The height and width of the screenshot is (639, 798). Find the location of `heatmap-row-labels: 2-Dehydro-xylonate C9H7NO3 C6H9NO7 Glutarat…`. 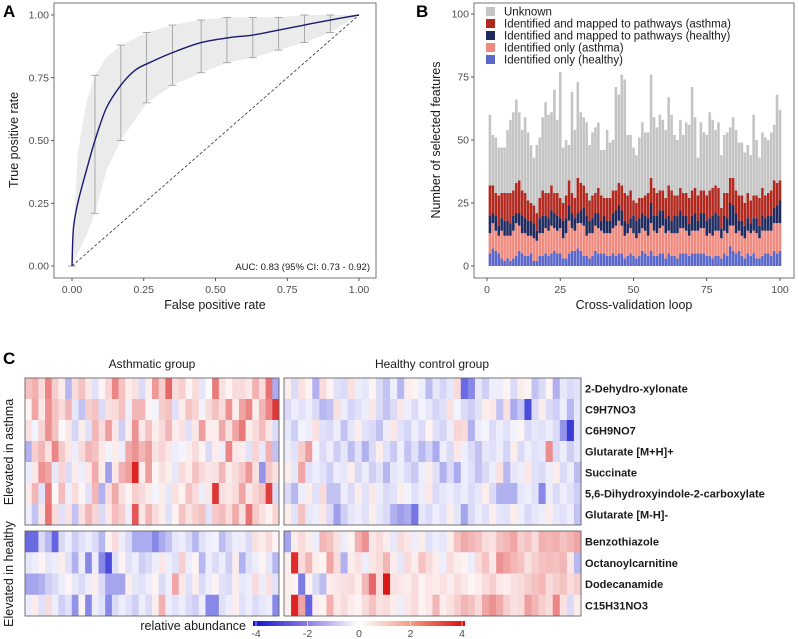

heatmap-row-labels: 2-Dehydro-xylonate C9H7NO3 C6H9NO7 Glutarat… is located at coordinates (675, 498).